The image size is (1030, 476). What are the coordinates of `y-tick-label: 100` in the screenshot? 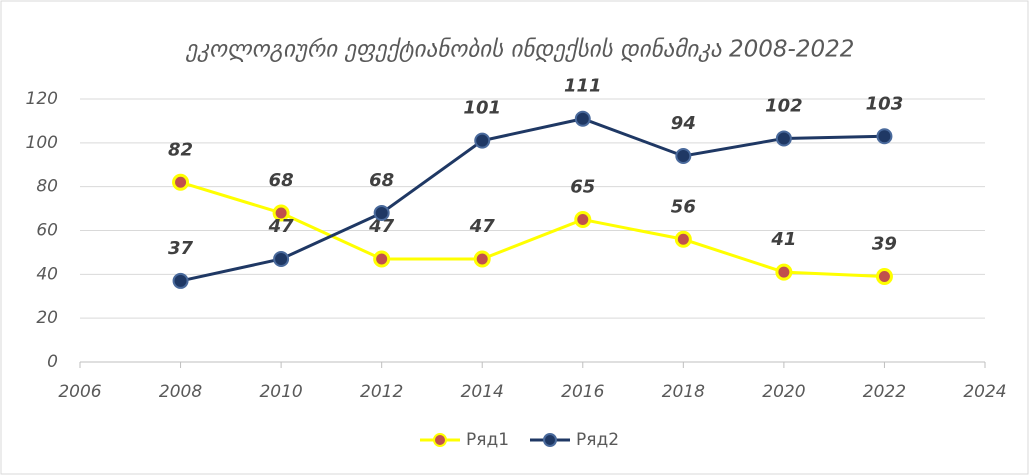 It's located at (42, 143).